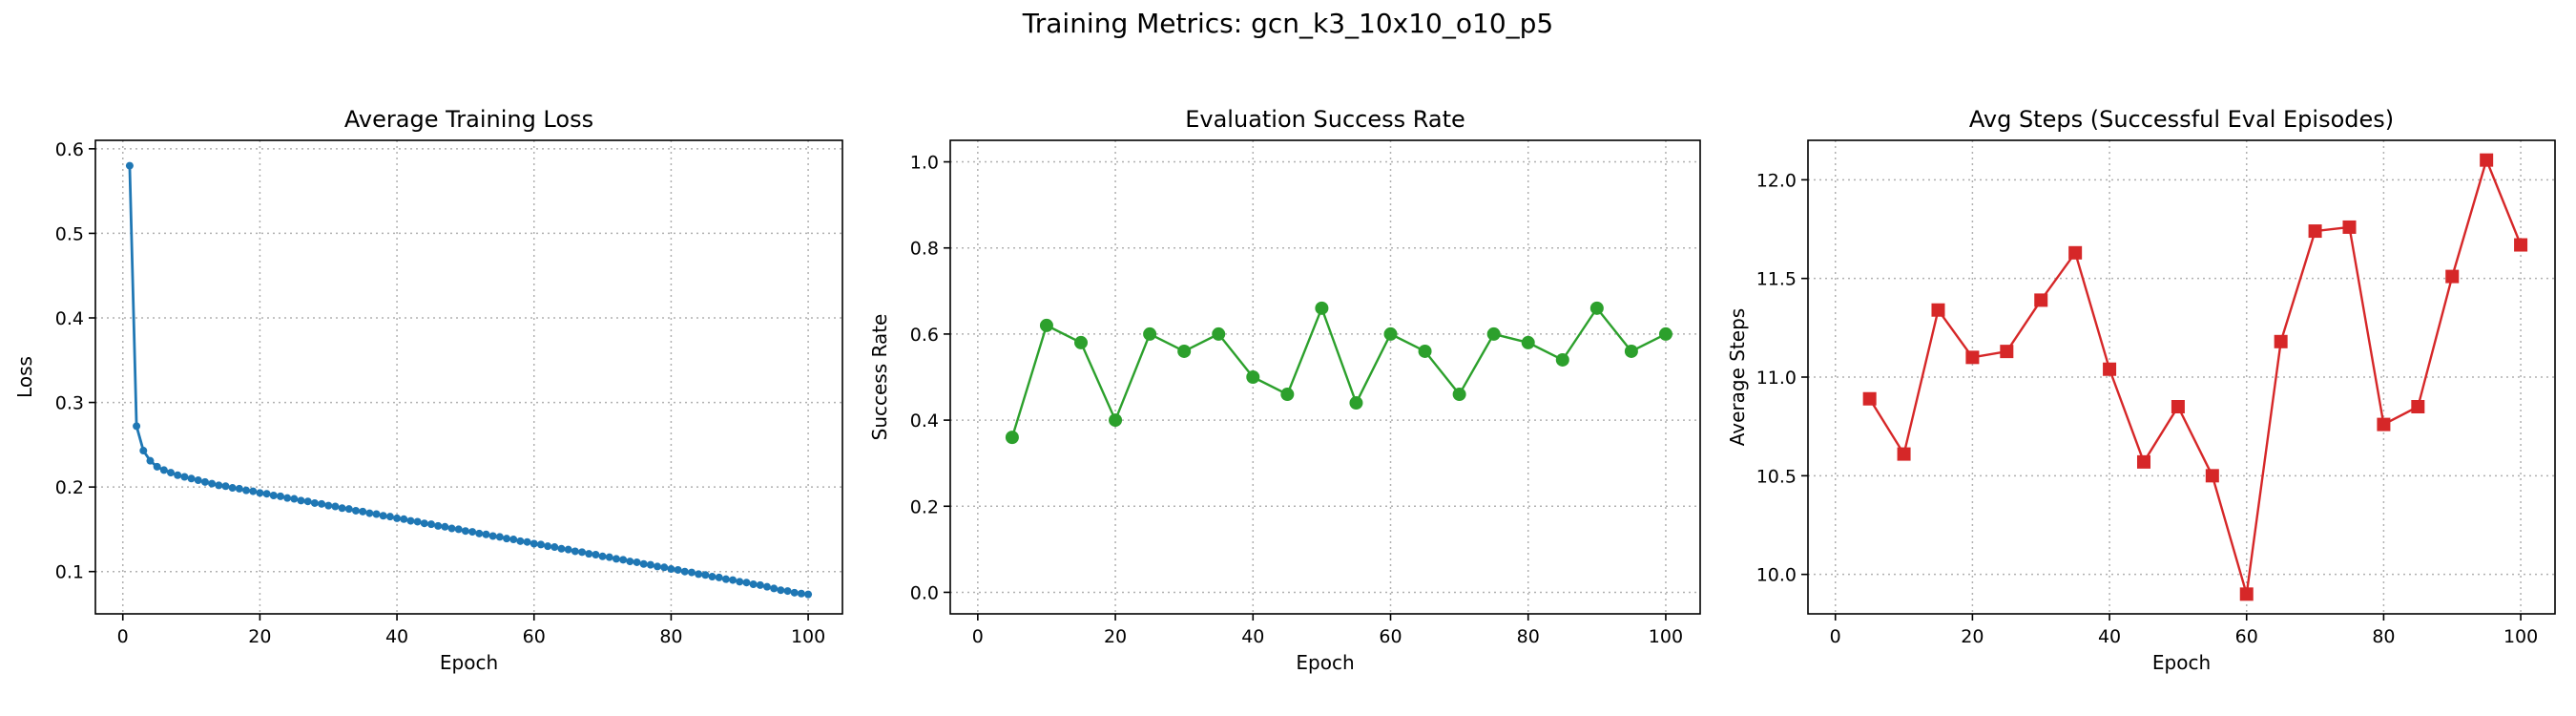  Describe the element at coordinates (924, 335) in the screenshot. I see `y-tick-label: 0.6` at that location.